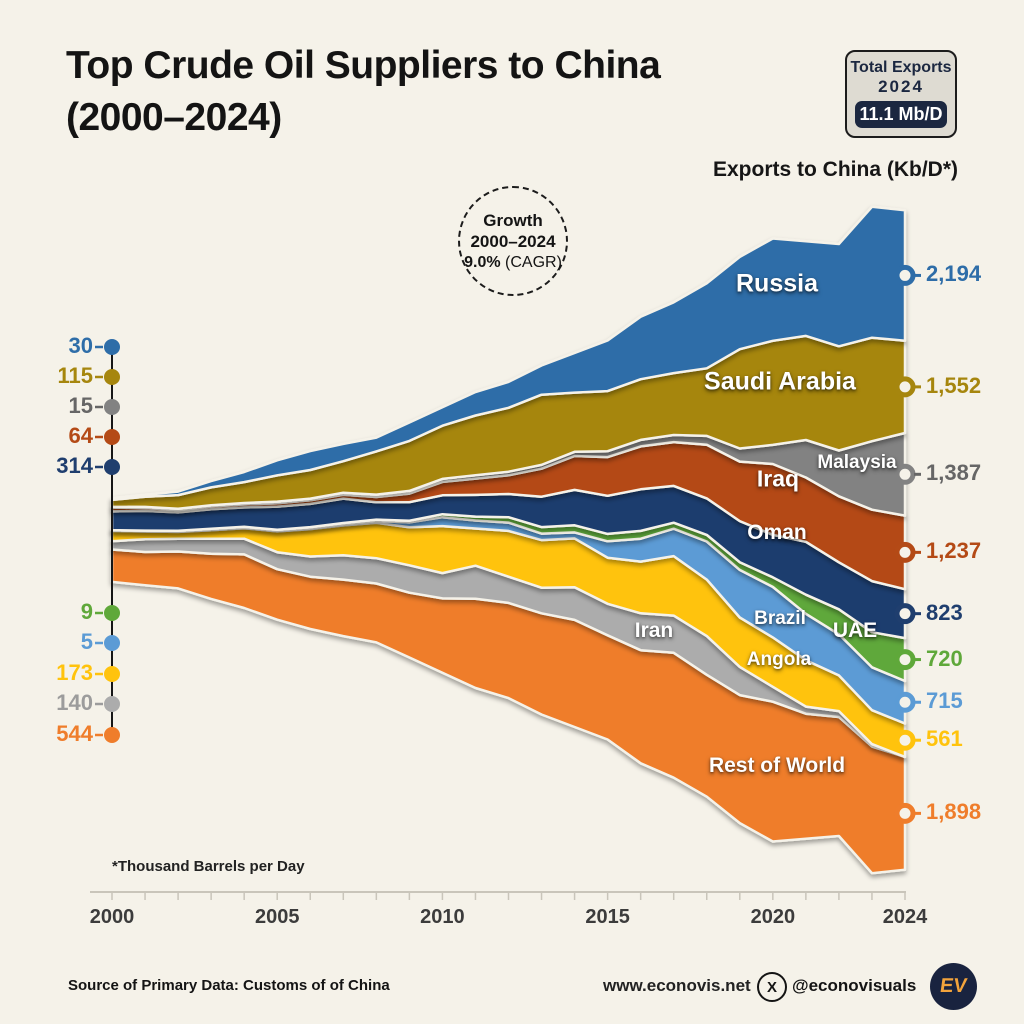  What do you see at coordinates (80, 435) in the screenshot?
I see `start-value-iraq: 64` at bounding box center [80, 435].